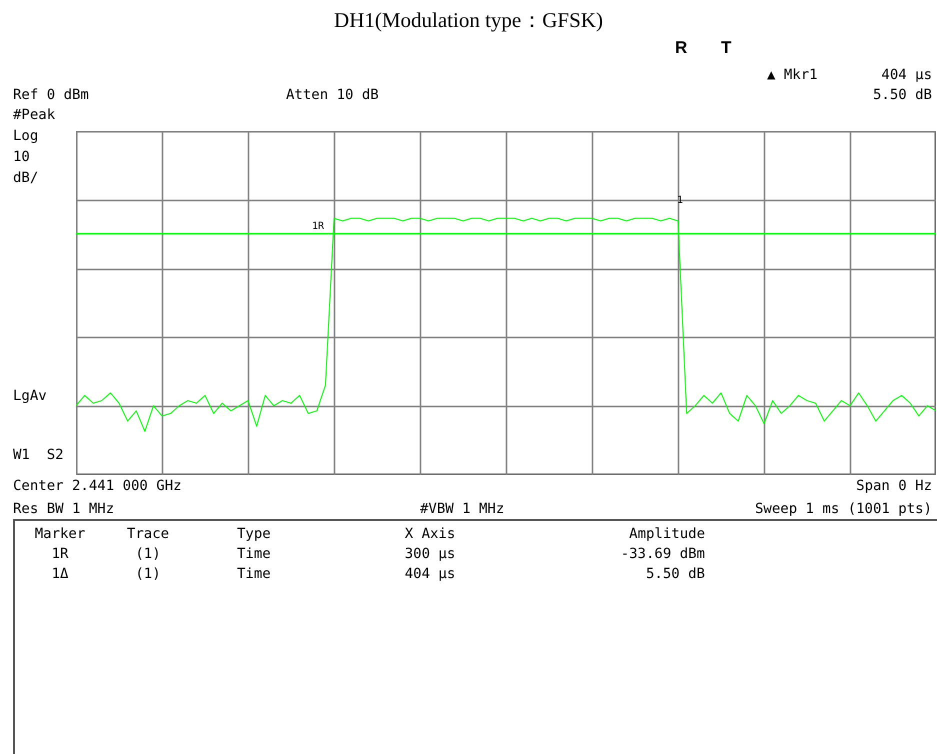  What do you see at coordinates (25, 178) in the screenshot?
I see `text: dB/` at bounding box center [25, 178].